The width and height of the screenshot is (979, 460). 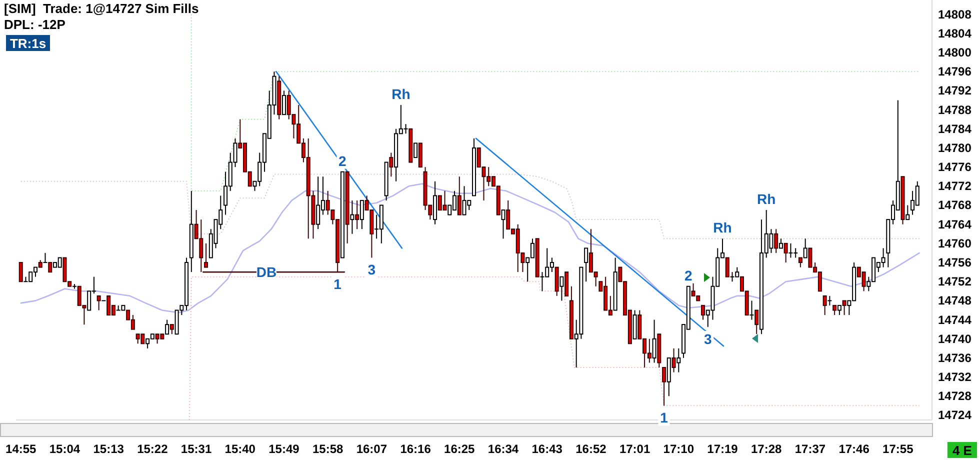 I want to click on x-tick-label: 15:40, so click(x=240, y=449).